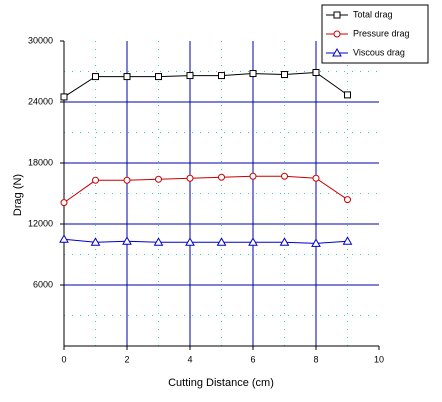  Describe the element at coordinates (189, 359) in the screenshot. I see `x-tick-label: 4` at that location.